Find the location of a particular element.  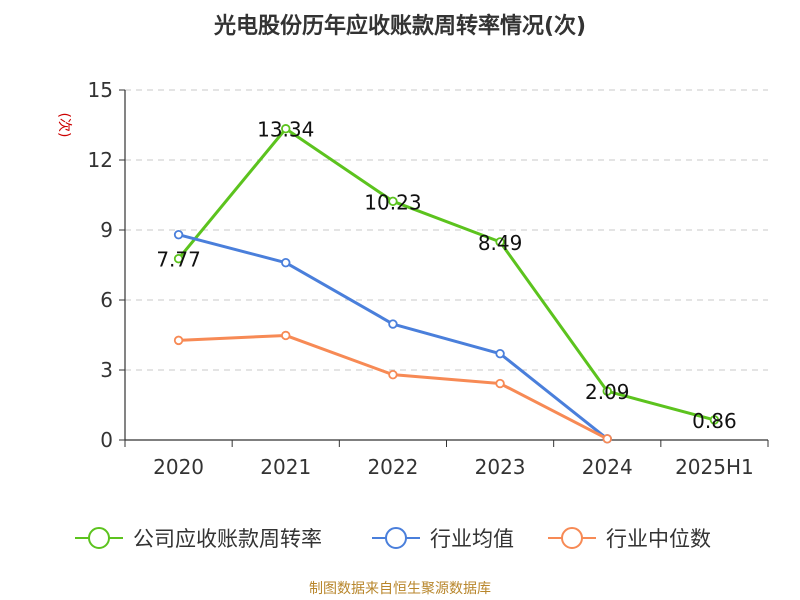

x-tick-label: 2025H1 is located at coordinates (714, 467).